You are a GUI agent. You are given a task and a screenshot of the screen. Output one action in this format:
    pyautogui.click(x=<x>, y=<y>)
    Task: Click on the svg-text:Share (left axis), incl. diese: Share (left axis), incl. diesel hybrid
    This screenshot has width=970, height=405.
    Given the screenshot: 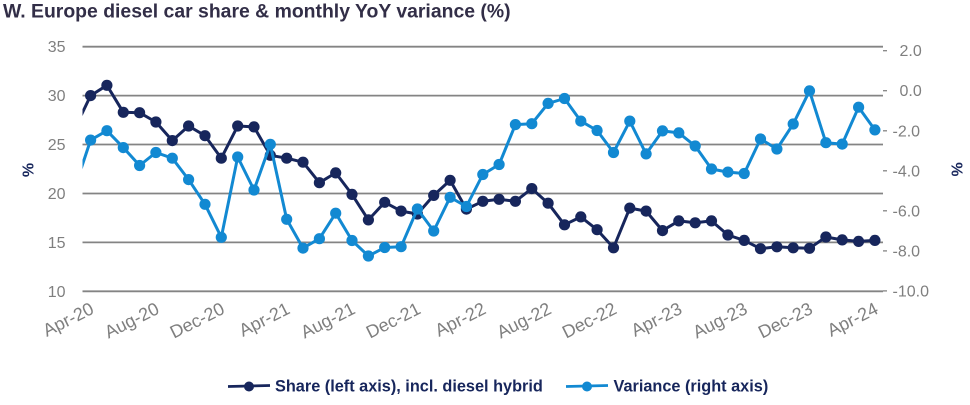 What is the action you would take?
    pyautogui.click(x=409, y=387)
    